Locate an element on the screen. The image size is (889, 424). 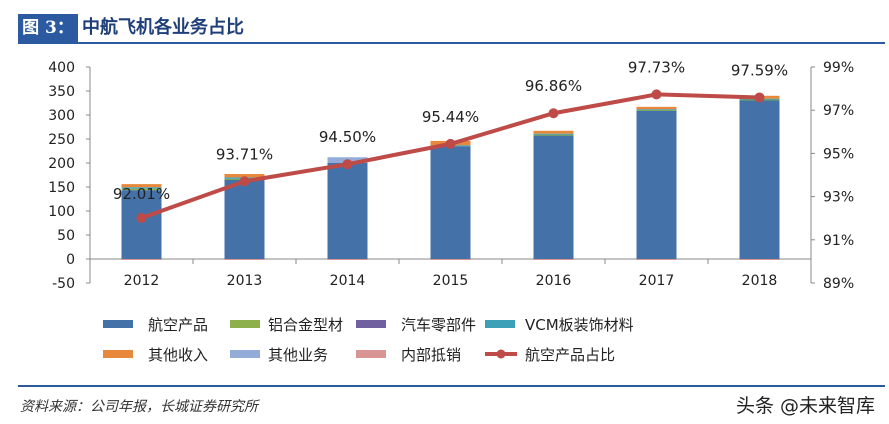
x-tick-label: 2018 is located at coordinates (760, 281).